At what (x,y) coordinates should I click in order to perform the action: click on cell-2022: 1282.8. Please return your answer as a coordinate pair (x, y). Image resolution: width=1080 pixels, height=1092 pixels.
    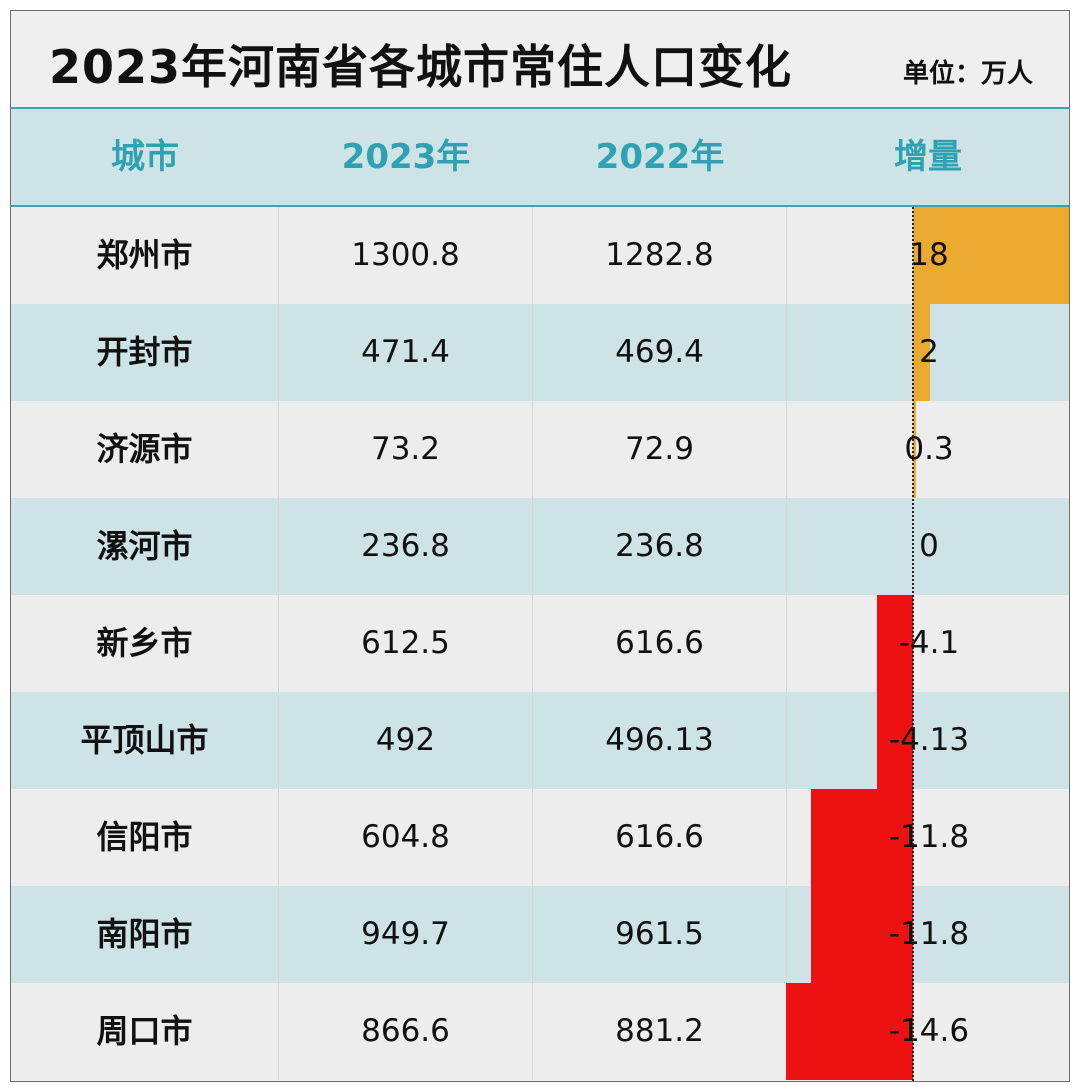
    Looking at the image, I should click on (660, 255).